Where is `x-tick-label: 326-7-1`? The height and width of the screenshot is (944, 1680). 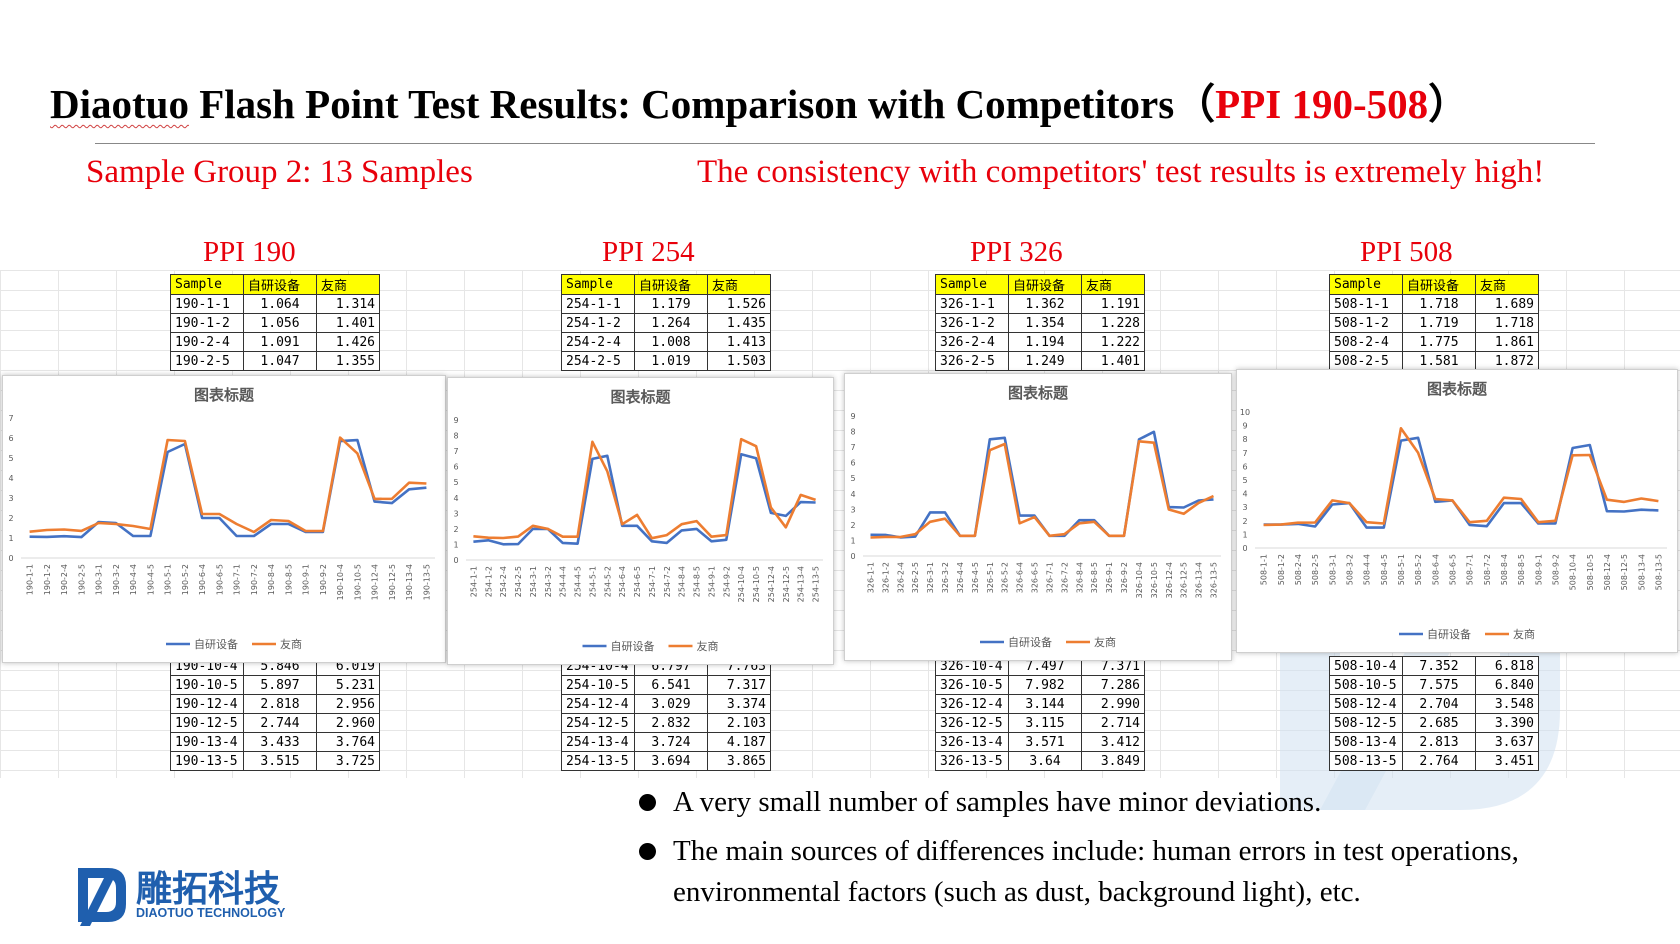
x-tick-label: 326-7-1 is located at coordinates (1049, 577).